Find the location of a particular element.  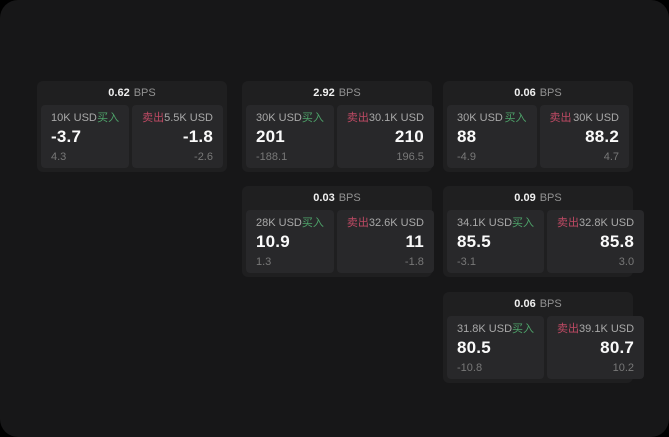

sell-panel-top: 卖出 32.6K USD is located at coordinates (385, 223).